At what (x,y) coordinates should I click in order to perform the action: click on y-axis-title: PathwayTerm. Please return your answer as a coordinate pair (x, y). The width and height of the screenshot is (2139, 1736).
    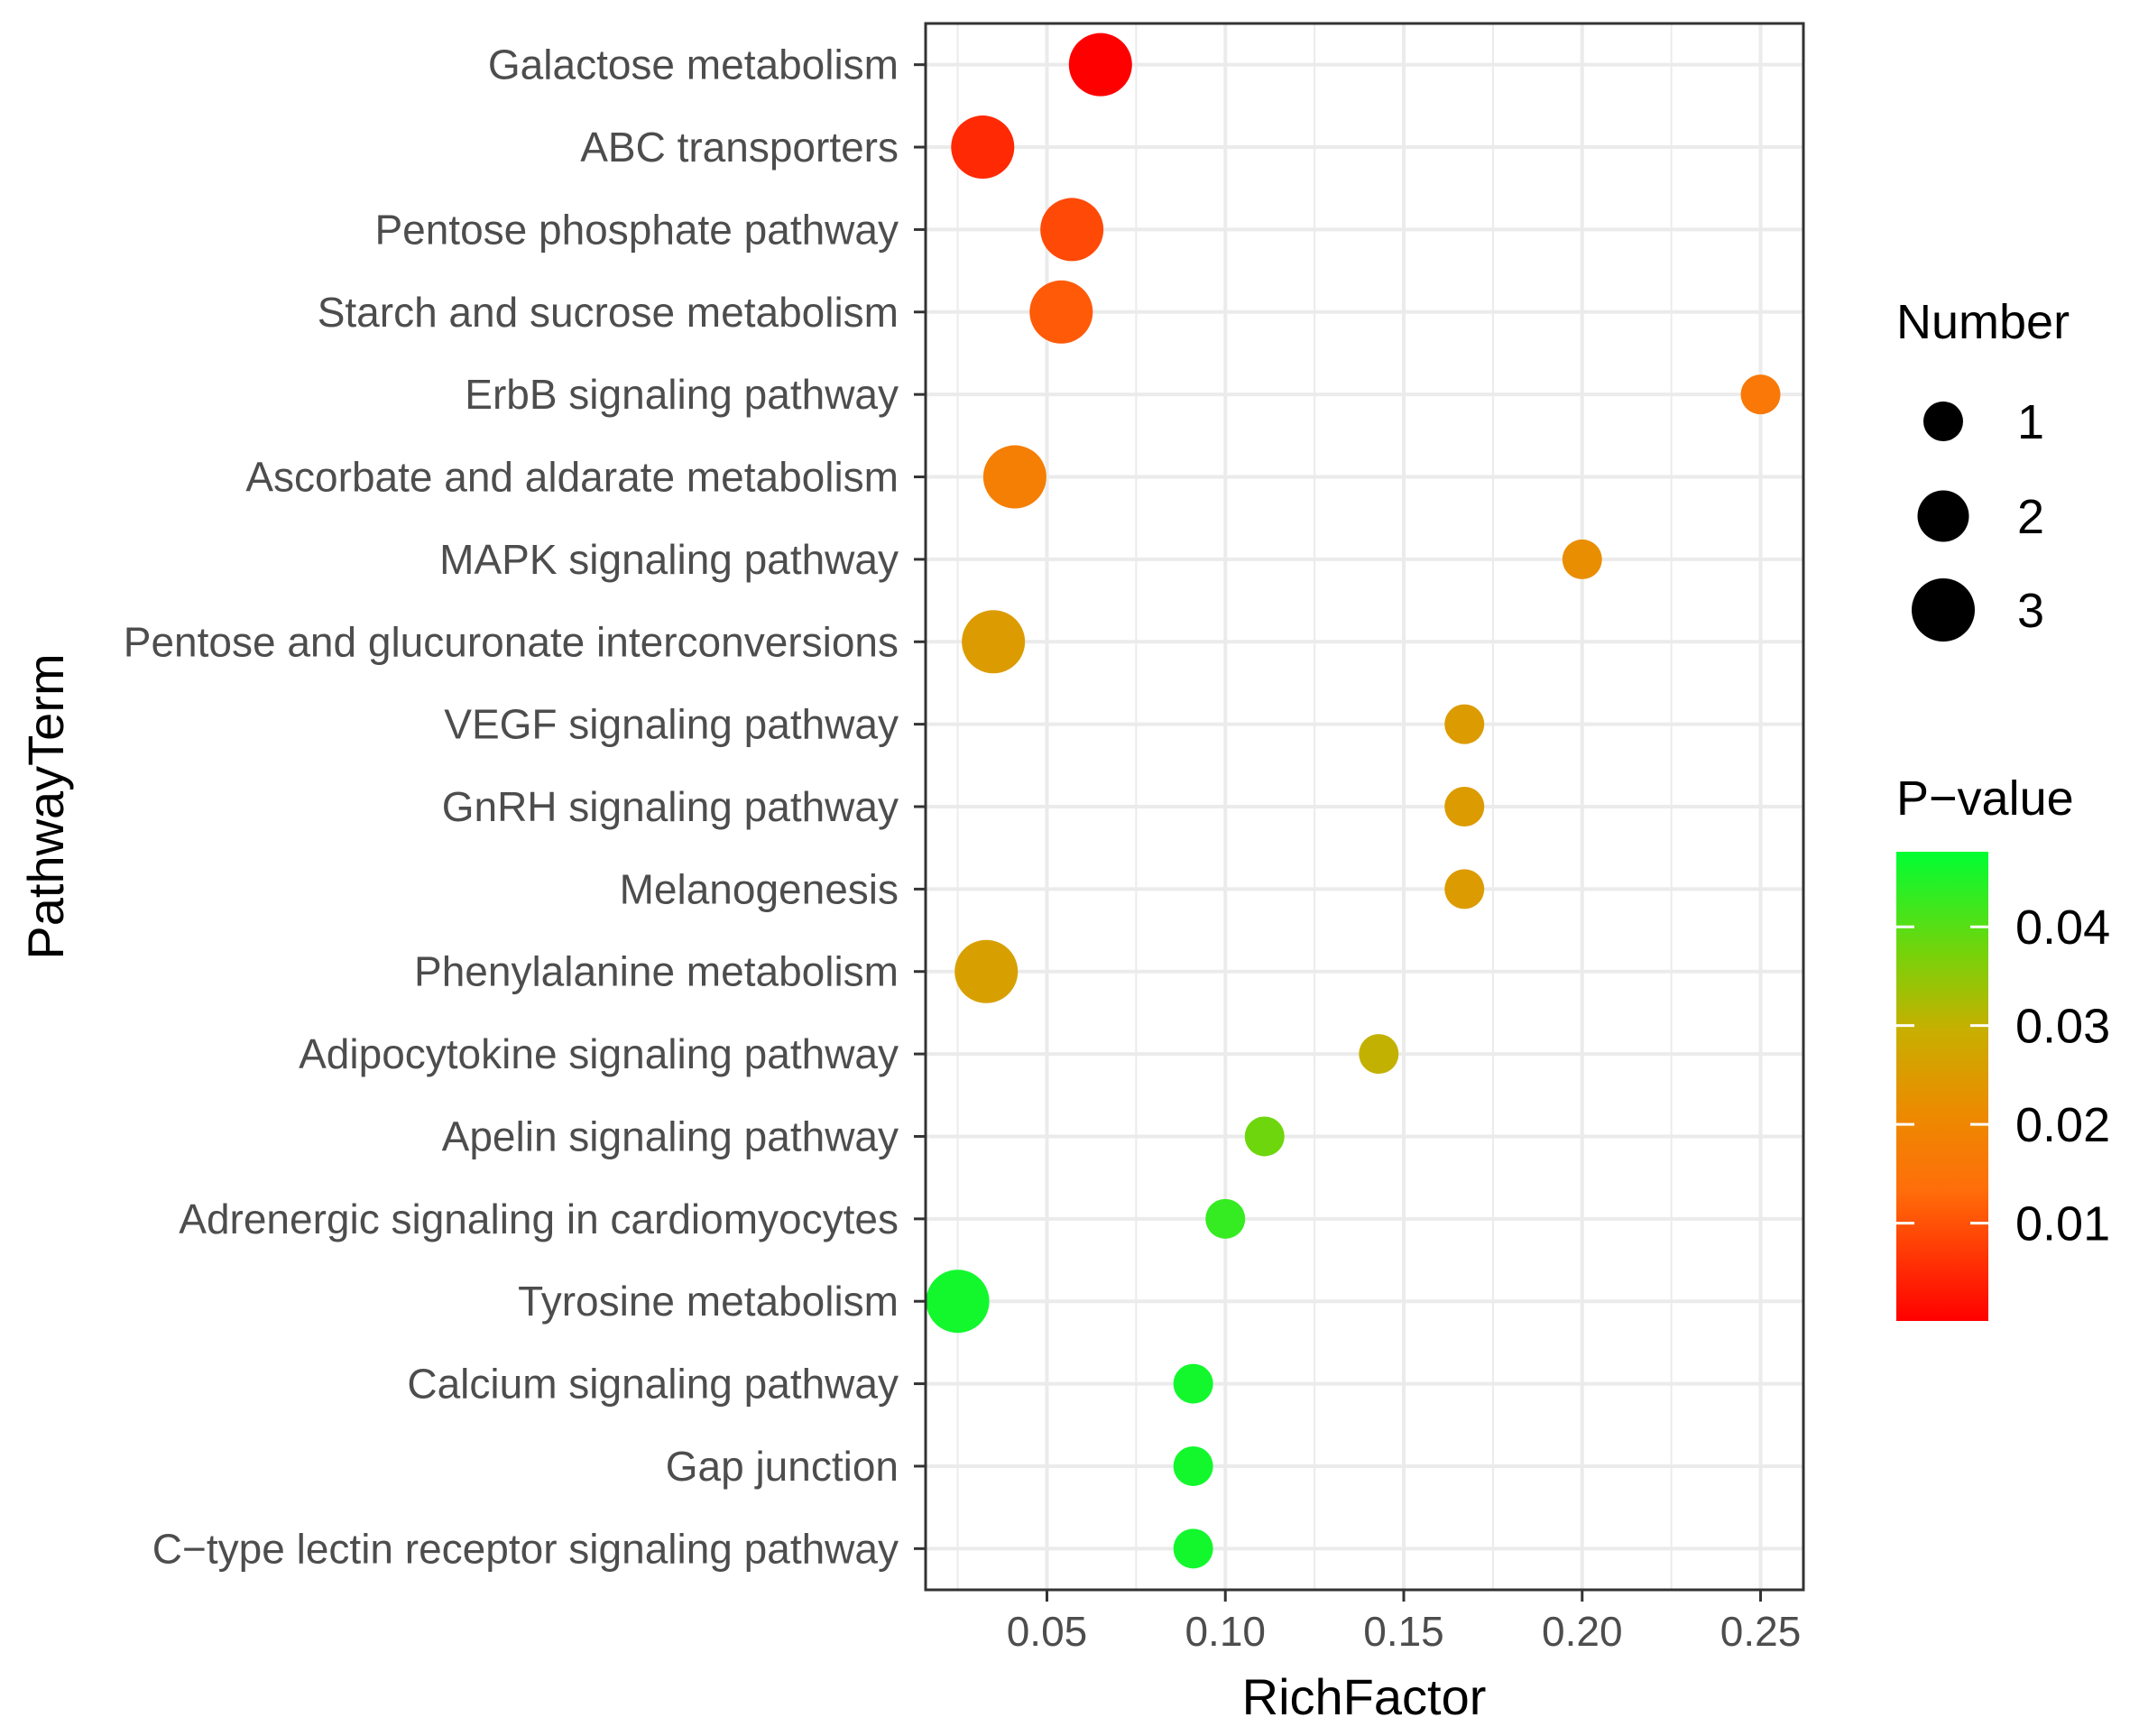
    Looking at the image, I should click on (45, 806).